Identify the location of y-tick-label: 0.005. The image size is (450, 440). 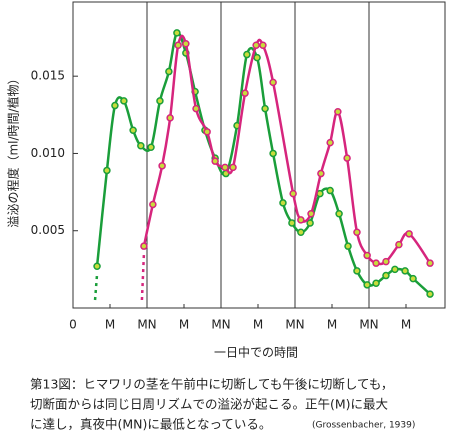
(48, 230).